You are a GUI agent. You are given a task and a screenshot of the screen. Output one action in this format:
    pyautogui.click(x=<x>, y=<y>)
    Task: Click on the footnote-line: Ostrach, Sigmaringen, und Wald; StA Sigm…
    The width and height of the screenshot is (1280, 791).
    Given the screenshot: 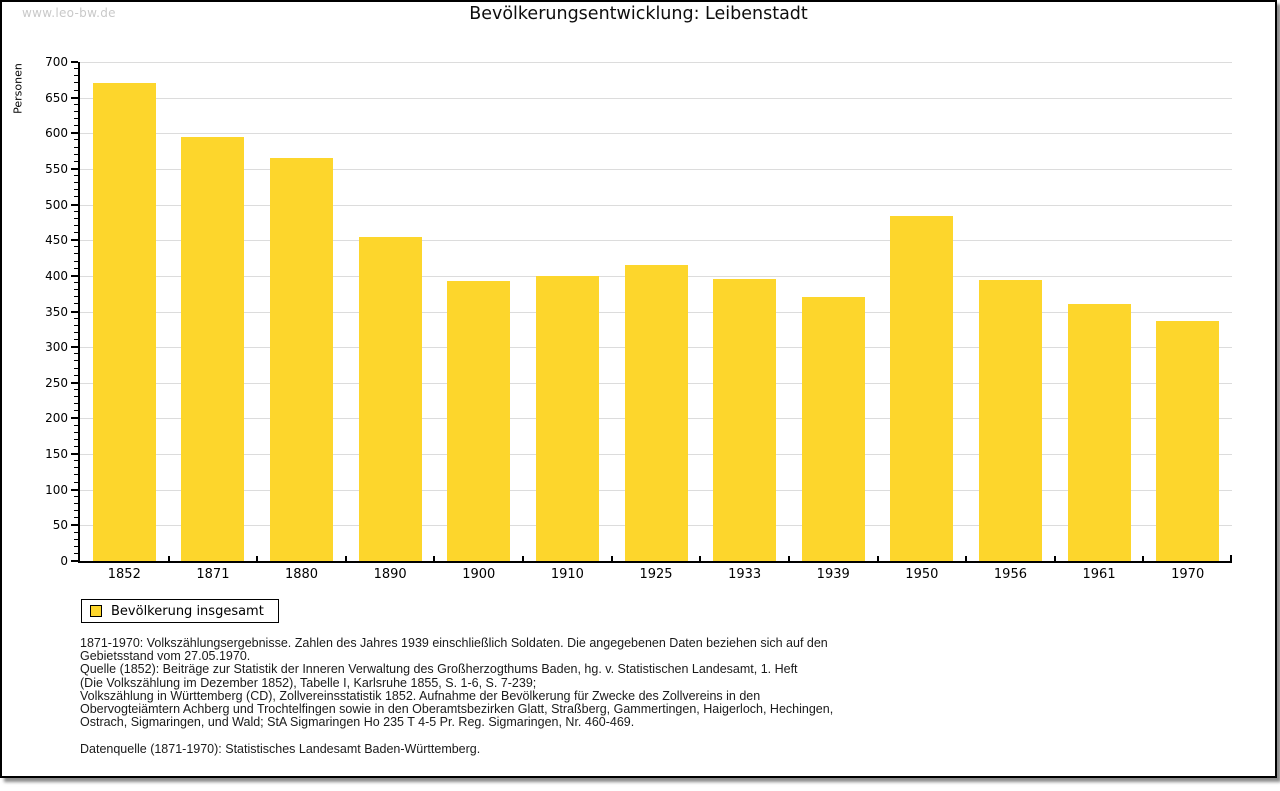 What is the action you would take?
    pyautogui.click(x=357, y=722)
    